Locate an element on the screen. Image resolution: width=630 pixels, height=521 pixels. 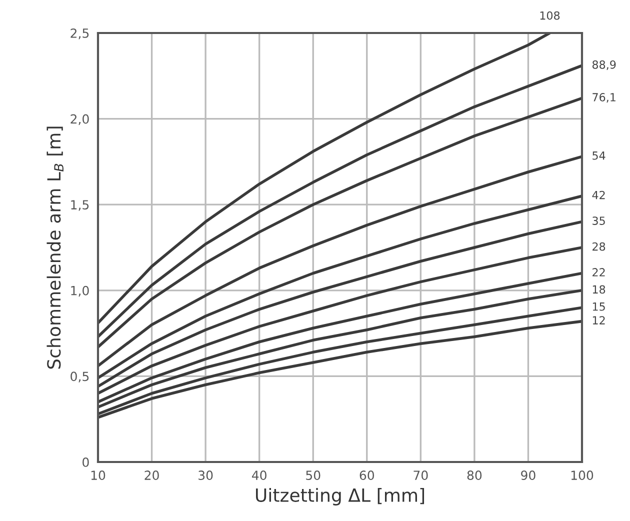
series-label: 22 is located at coordinates (598, 272).